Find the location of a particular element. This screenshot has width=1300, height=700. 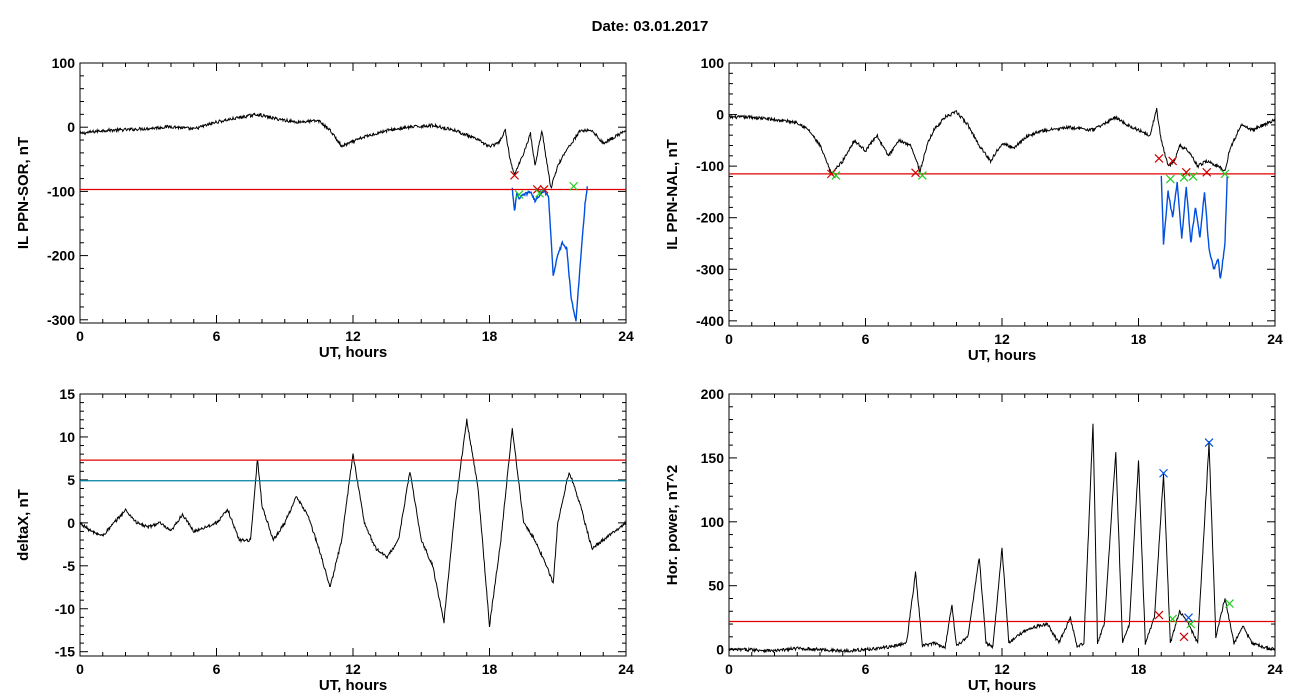

y-tick-label: -10 is located at coordinates (65, 609).